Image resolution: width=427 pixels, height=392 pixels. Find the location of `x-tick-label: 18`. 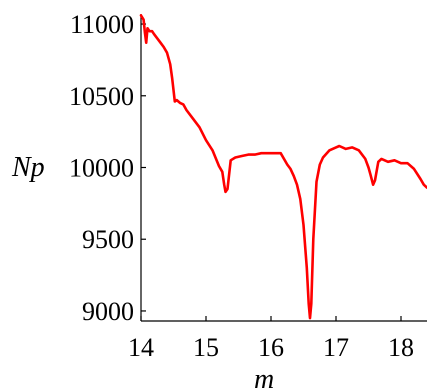

x-tick-label: 18 is located at coordinates (401, 347).